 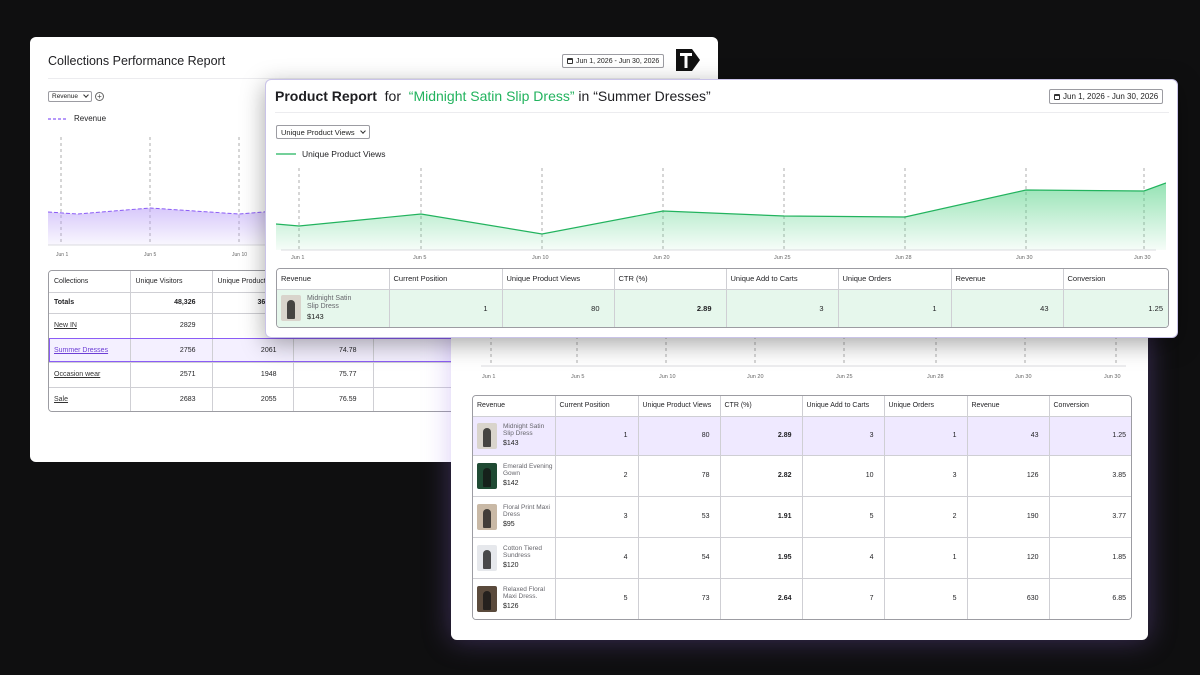 I want to click on cell-orders: 3, so click(x=926, y=476).